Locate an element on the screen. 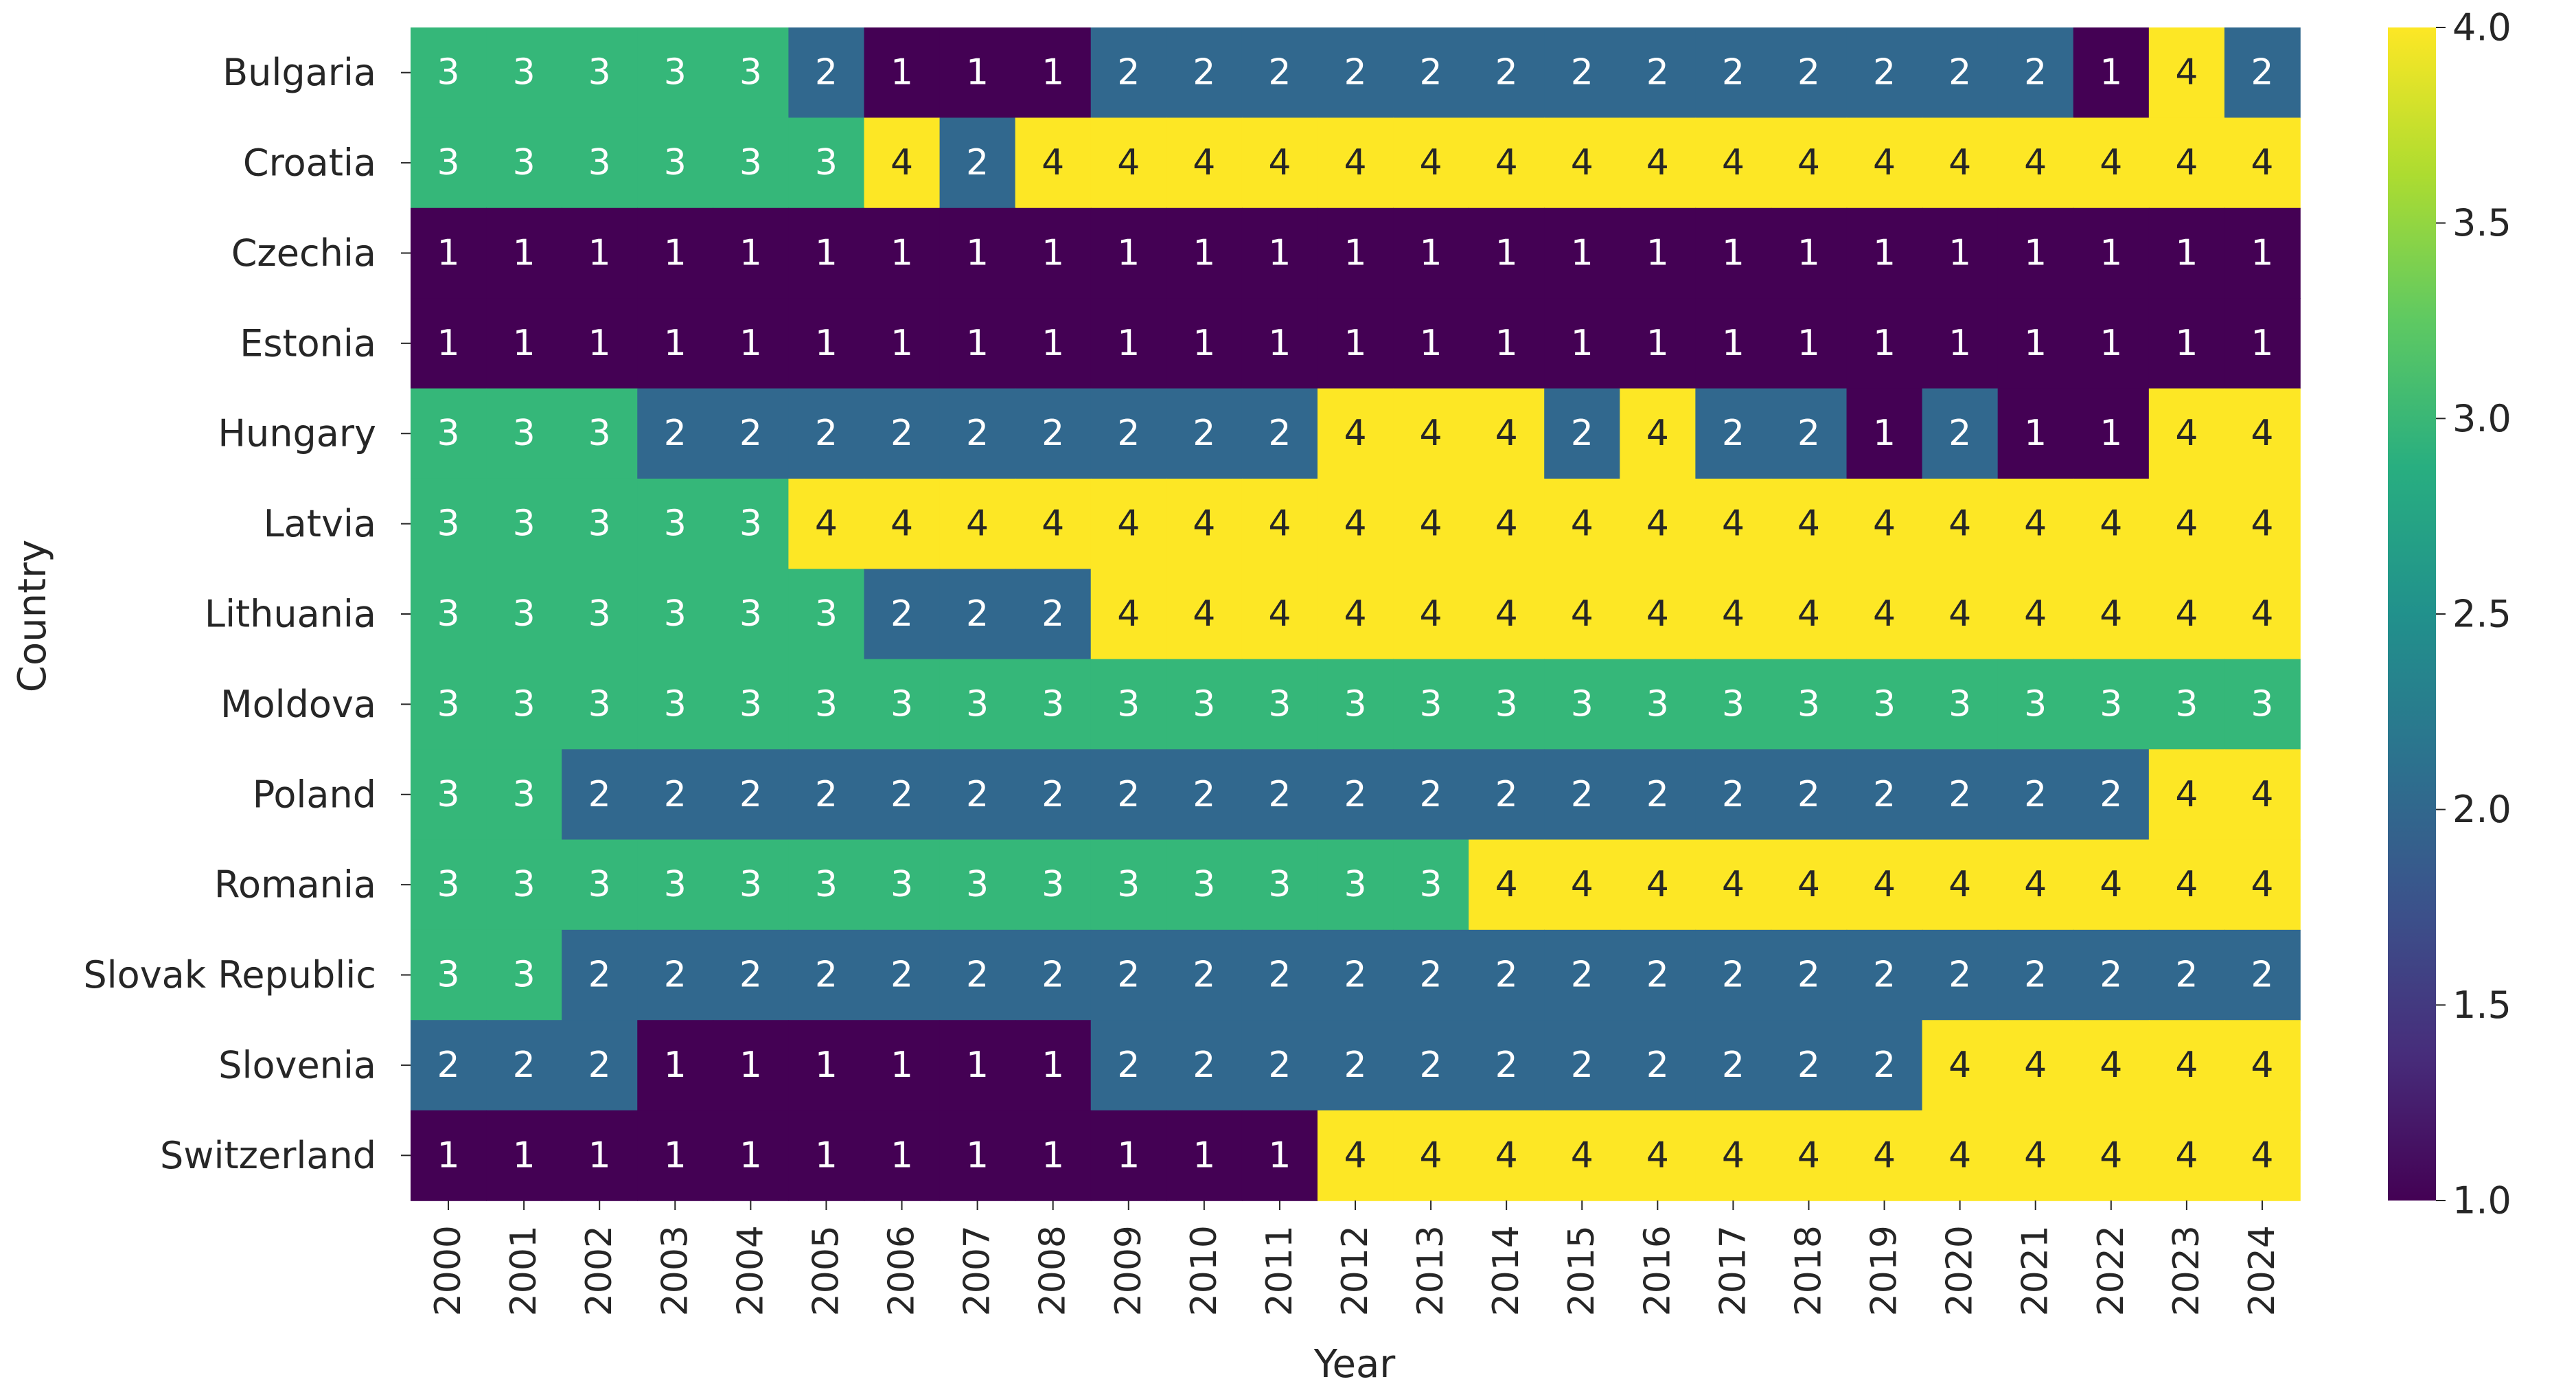 Image resolution: width=2576 pixels, height=1399 pixels. x-tick-label: 2009 is located at coordinates (1128, 1270).